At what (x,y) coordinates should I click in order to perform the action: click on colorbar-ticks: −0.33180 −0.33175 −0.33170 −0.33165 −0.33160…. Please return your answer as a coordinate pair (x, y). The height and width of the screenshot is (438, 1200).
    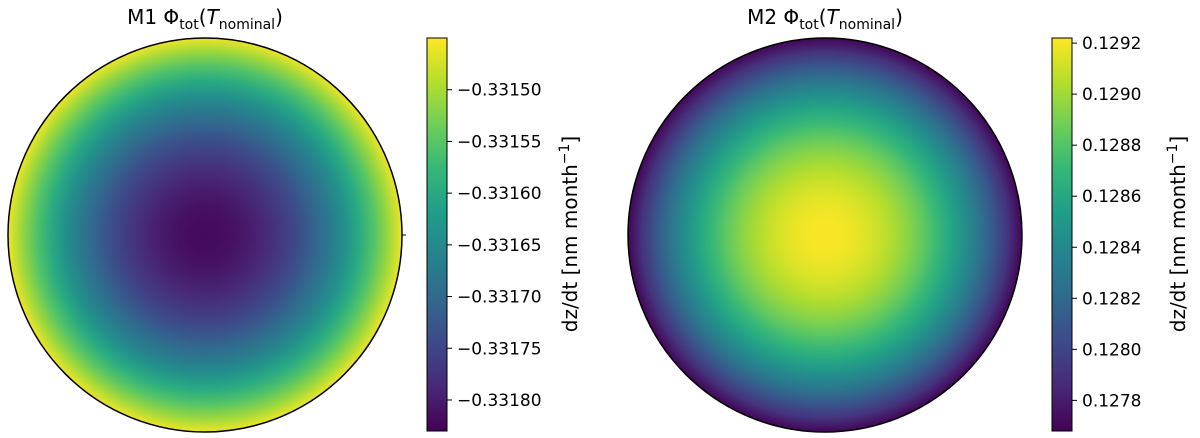
    Looking at the image, I should click on (494, 246).